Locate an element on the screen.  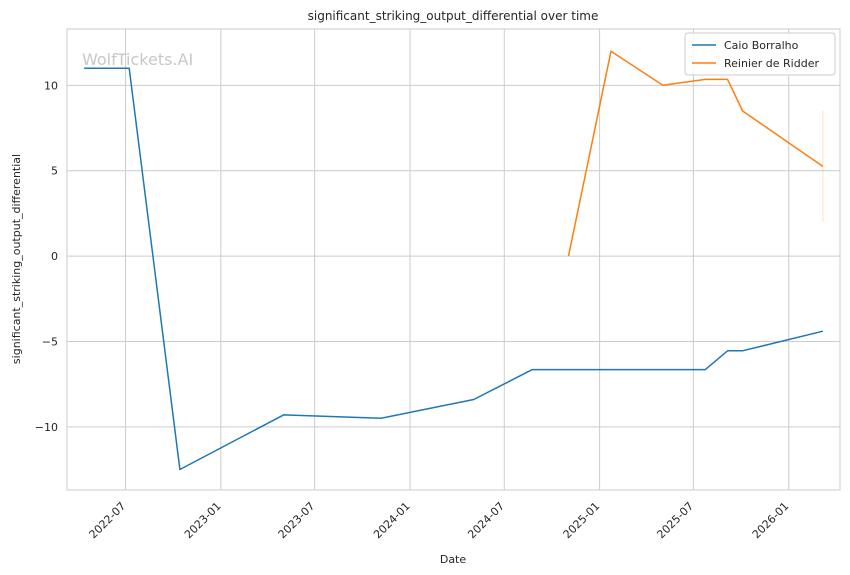
y-axis-title: significant_striking_output_differential is located at coordinates (16, 259).